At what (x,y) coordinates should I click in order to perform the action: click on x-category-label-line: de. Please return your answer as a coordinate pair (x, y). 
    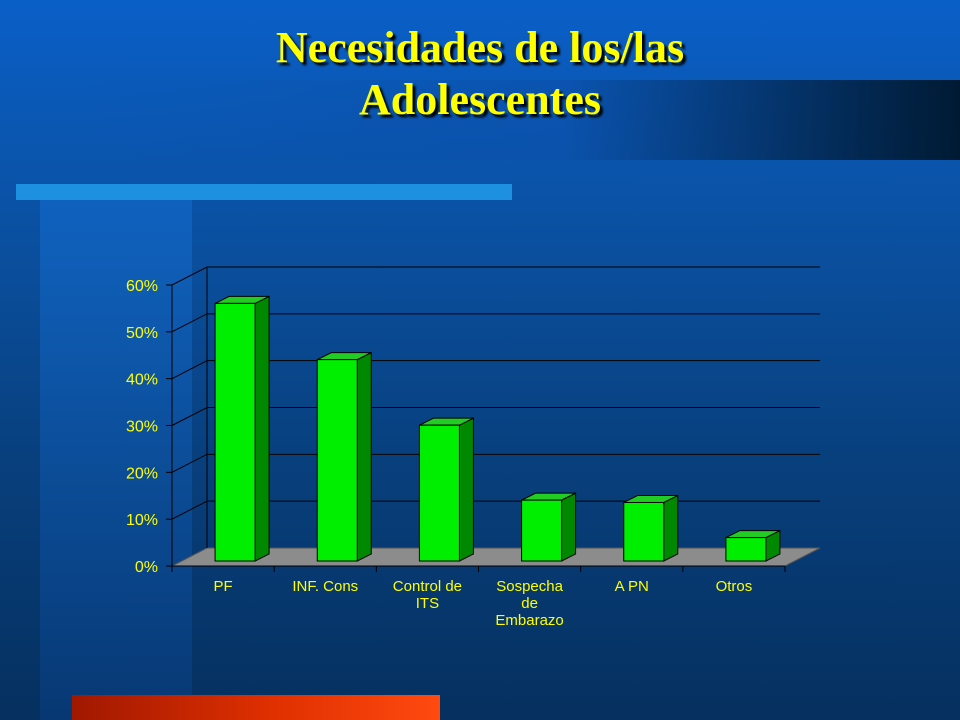
    Looking at the image, I should click on (529, 603).